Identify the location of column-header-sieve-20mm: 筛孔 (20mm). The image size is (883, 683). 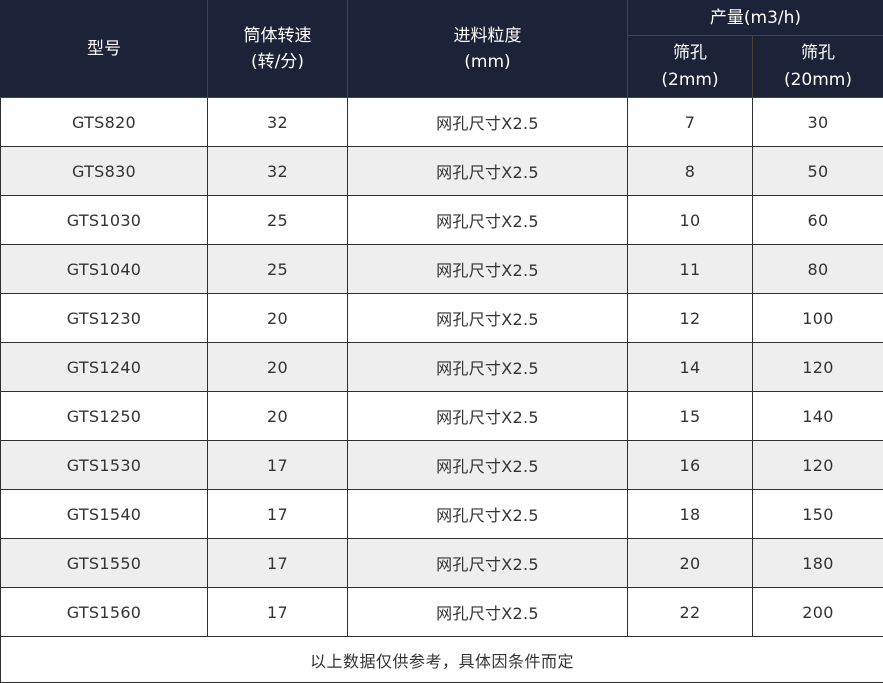
(818, 67).